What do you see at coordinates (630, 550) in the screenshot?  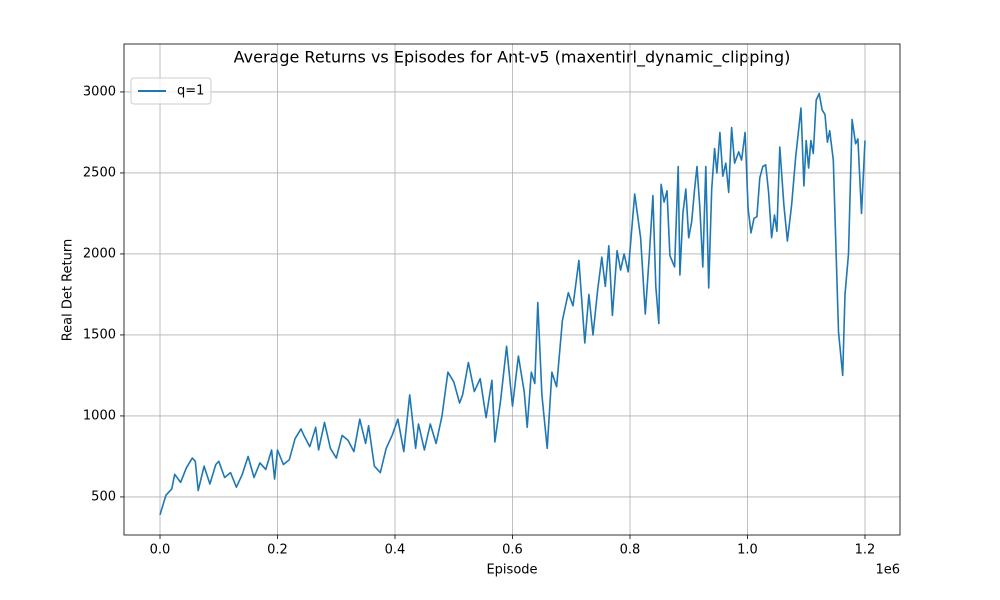 I see `x-tick-label: 0.8` at bounding box center [630, 550].